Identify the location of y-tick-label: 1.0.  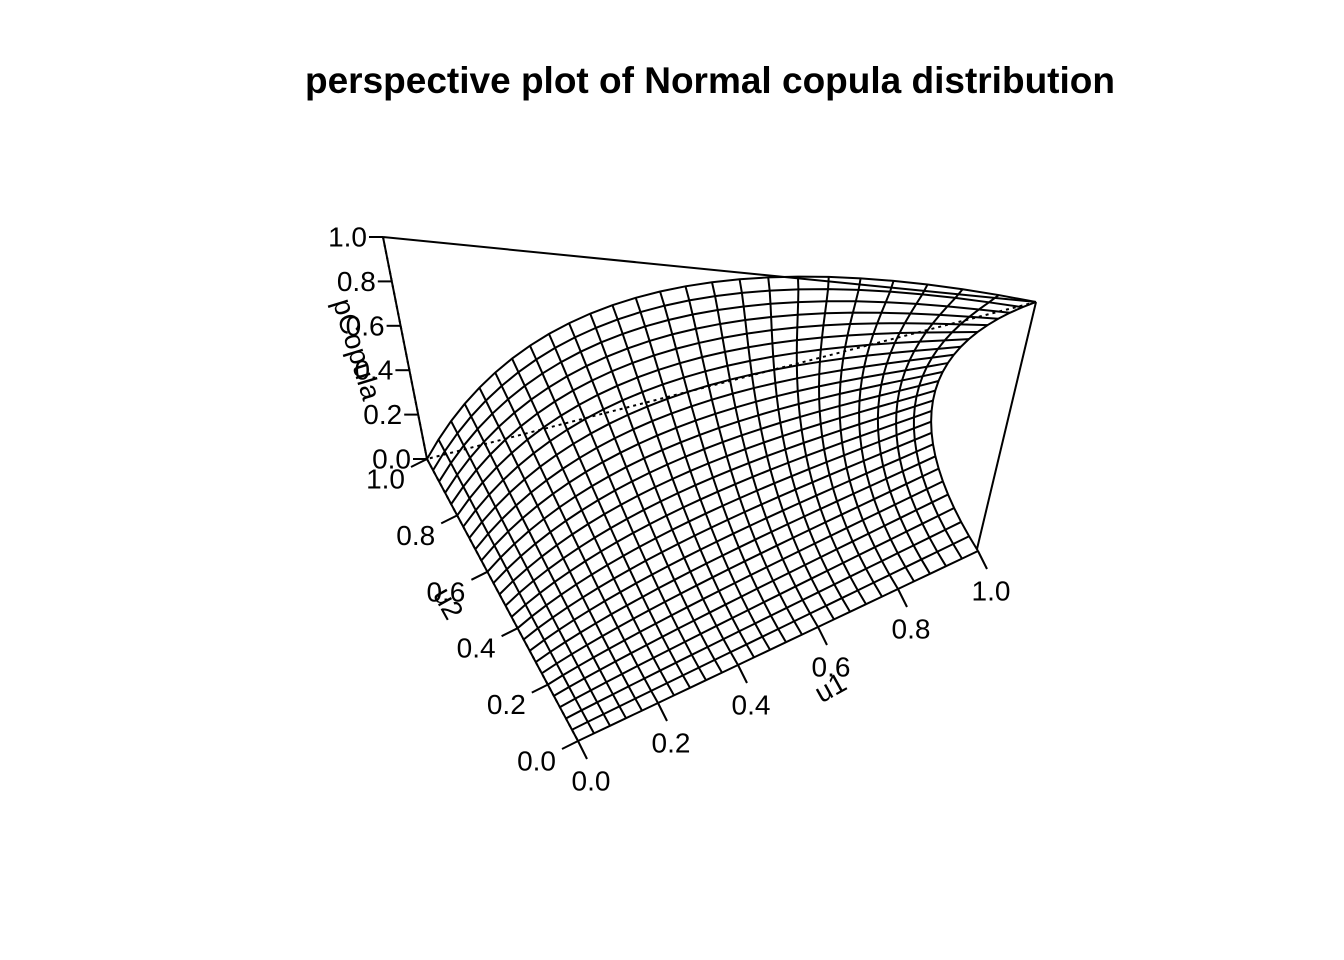
(385, 479).